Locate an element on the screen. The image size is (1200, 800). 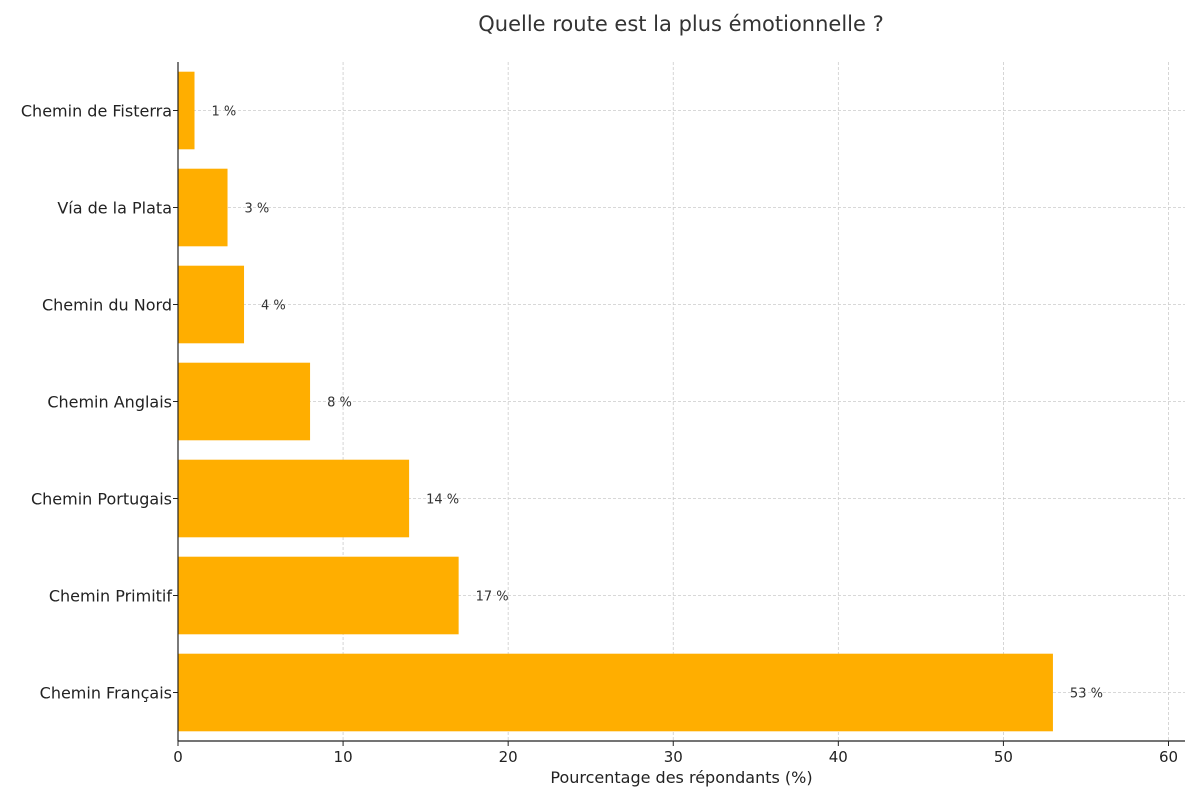
x-tick-label: 50 is located at coordinates (1003, 757).